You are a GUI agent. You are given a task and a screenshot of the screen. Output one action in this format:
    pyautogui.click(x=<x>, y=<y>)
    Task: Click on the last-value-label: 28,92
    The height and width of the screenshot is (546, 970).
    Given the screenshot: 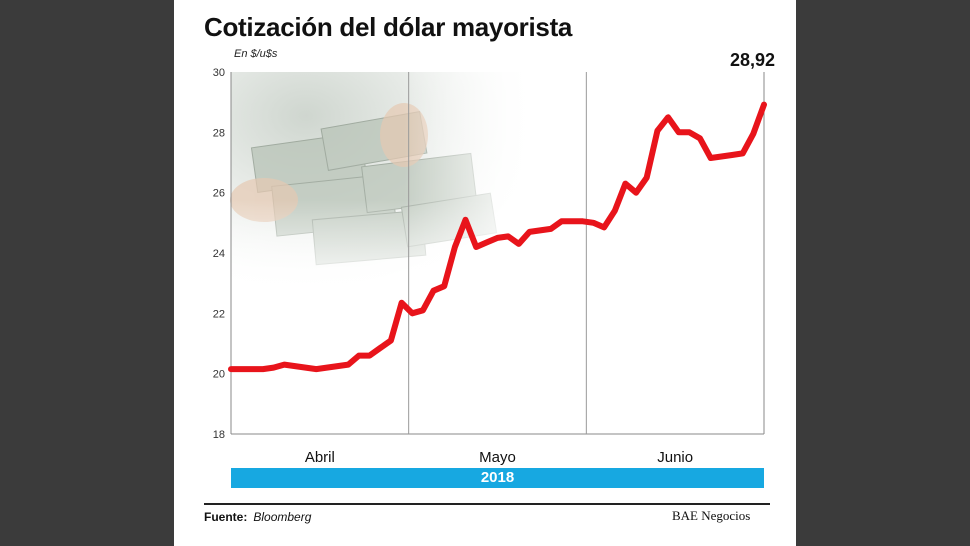 What is the action you would take?
    pyautogui.click(x=753, y=60)
    